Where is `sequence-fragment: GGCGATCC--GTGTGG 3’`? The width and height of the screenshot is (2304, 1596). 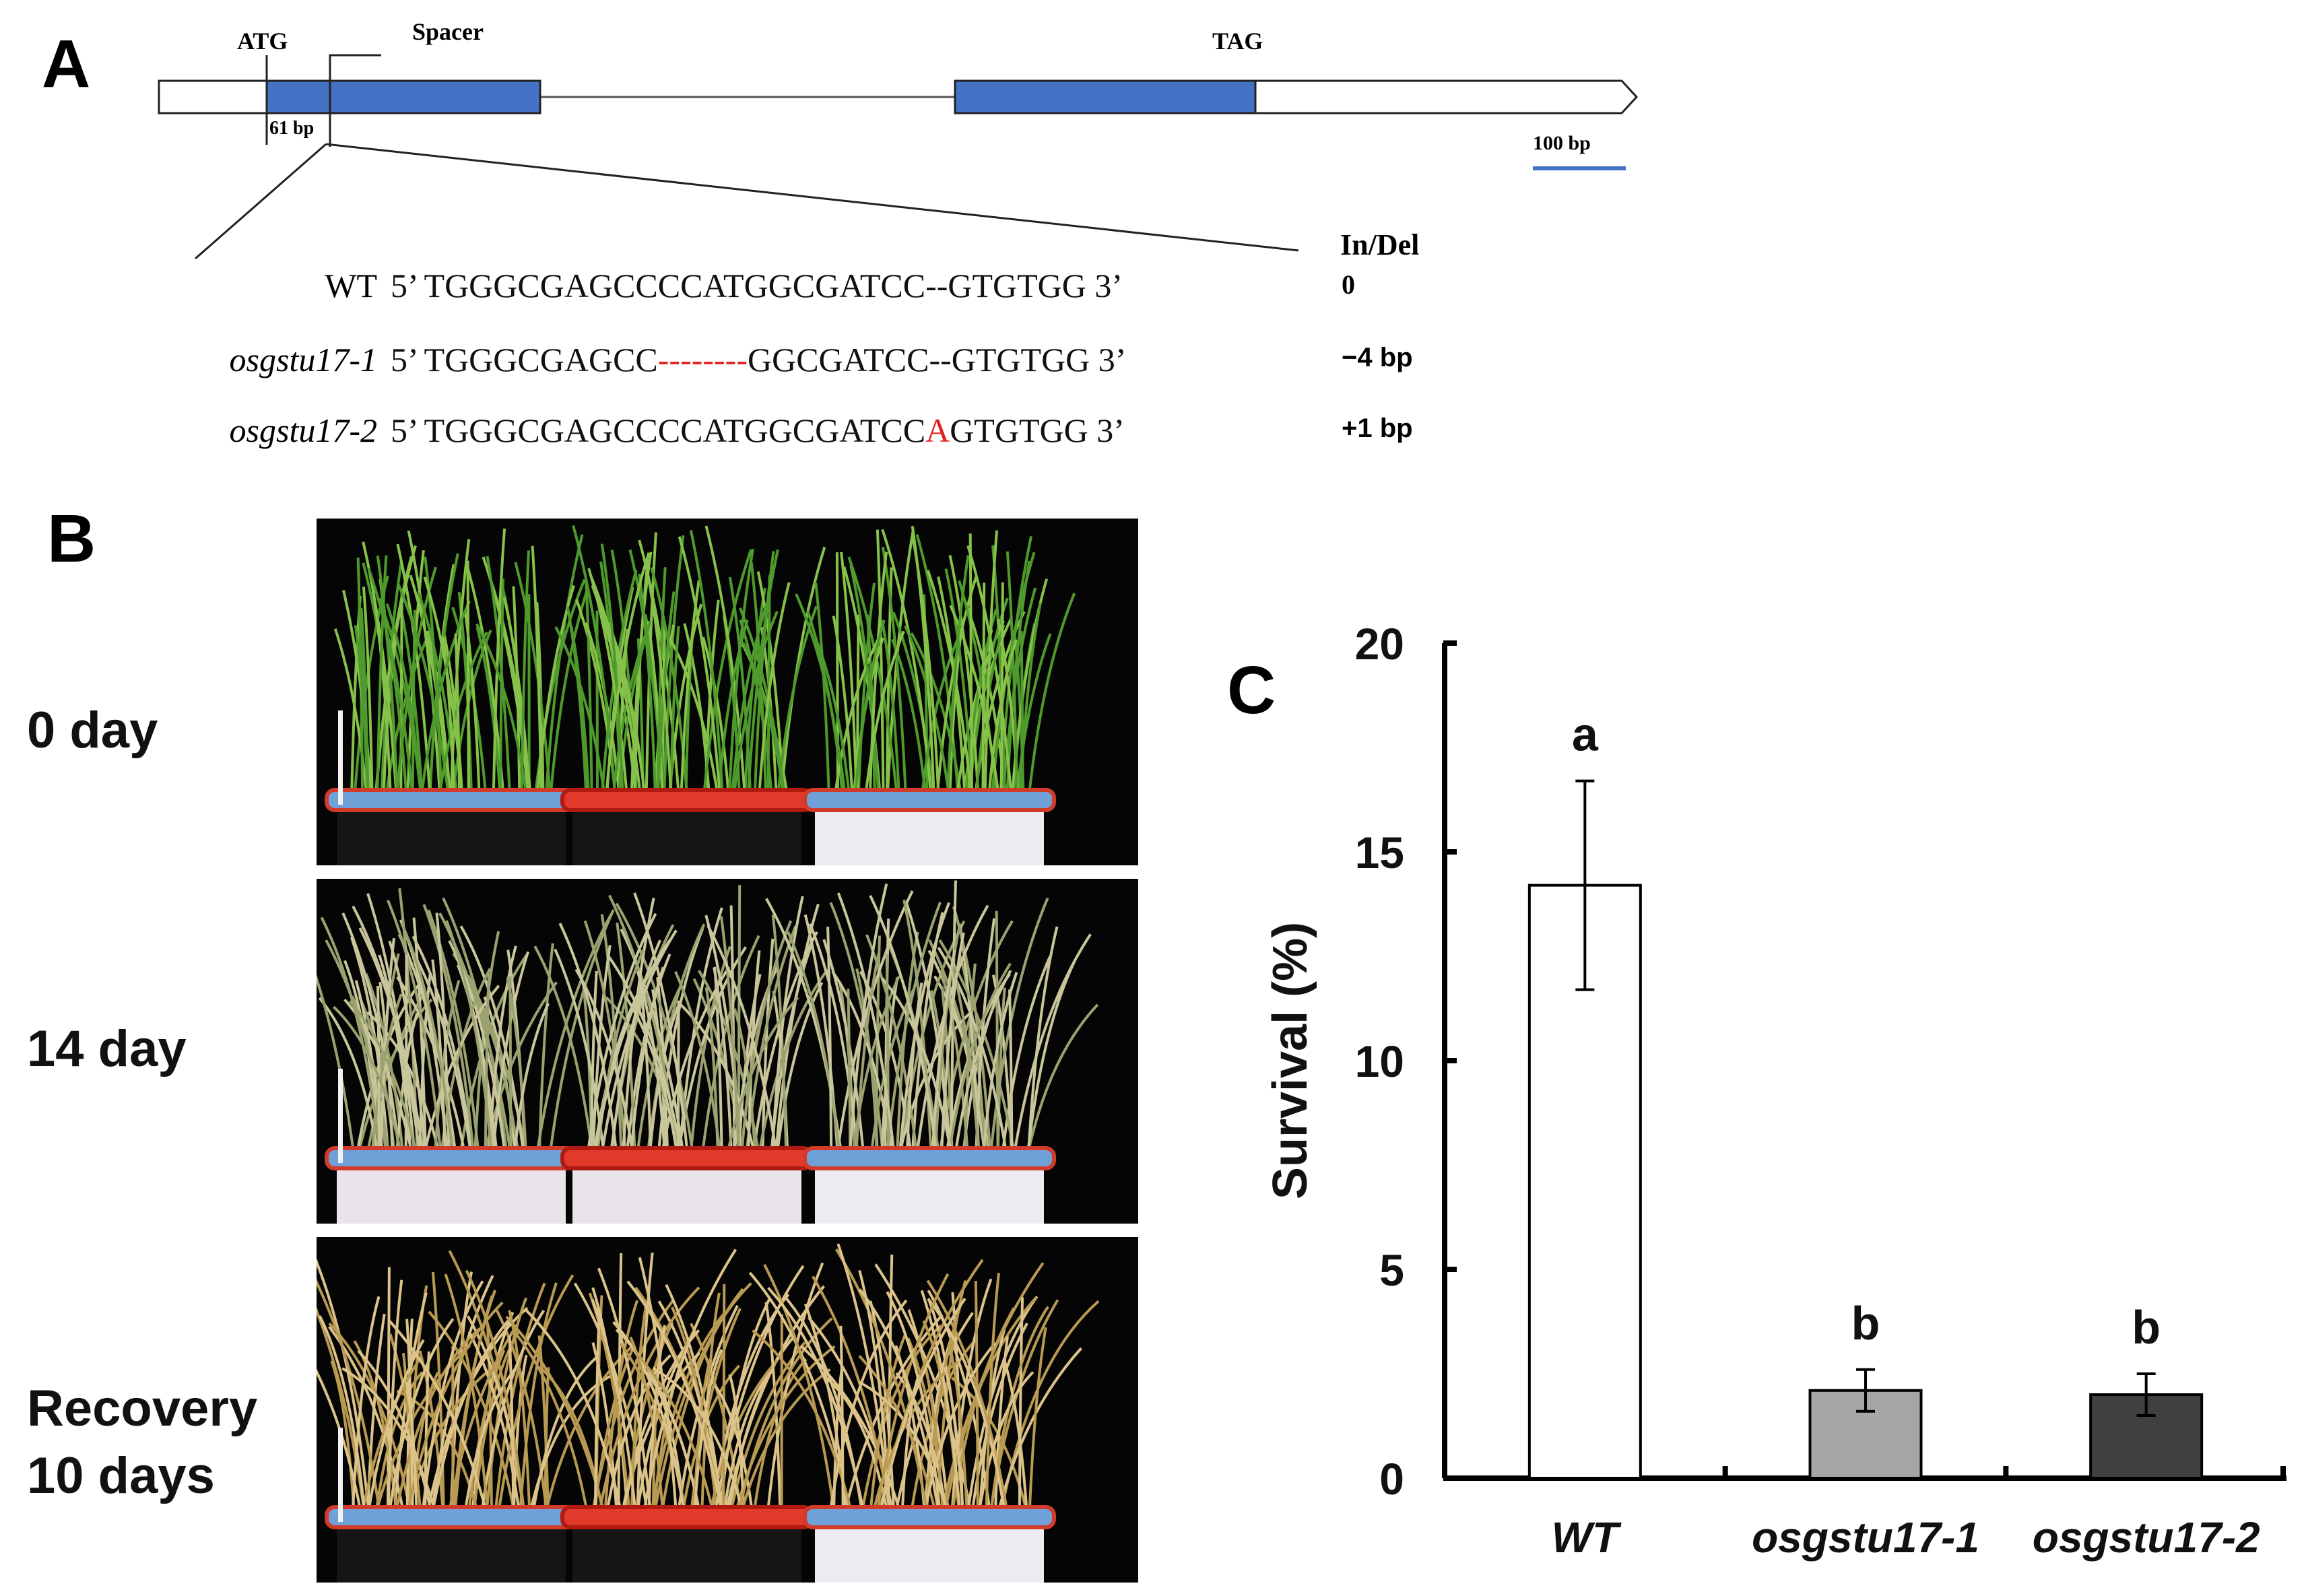
sequence-fragment: GGCGATCC--GTGTGG 3’ is located at coordinates (937, 359).